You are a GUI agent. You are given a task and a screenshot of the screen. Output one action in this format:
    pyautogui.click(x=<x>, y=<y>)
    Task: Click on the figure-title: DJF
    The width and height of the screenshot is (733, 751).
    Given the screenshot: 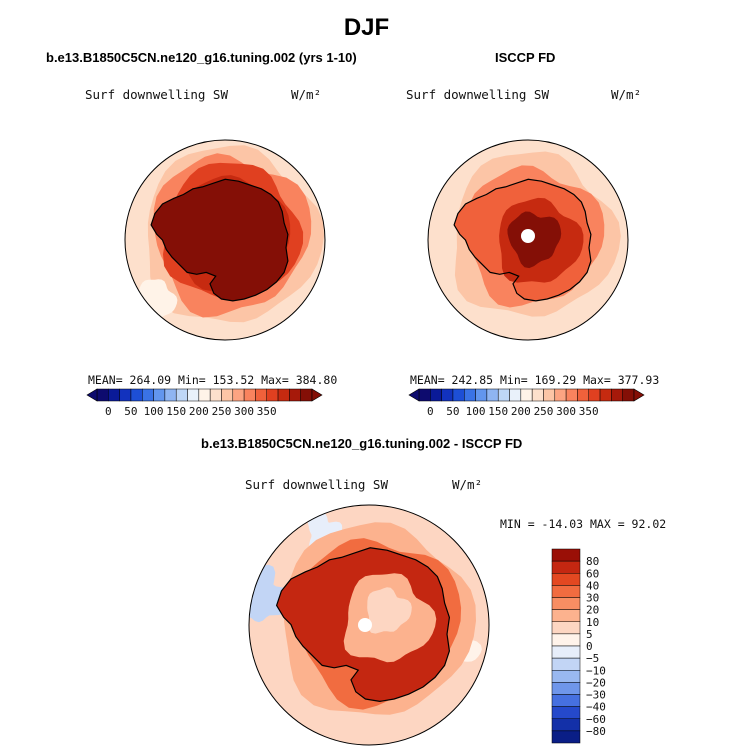 What is the action you would take?
    pyautogui.click(x=366, y=27)
    